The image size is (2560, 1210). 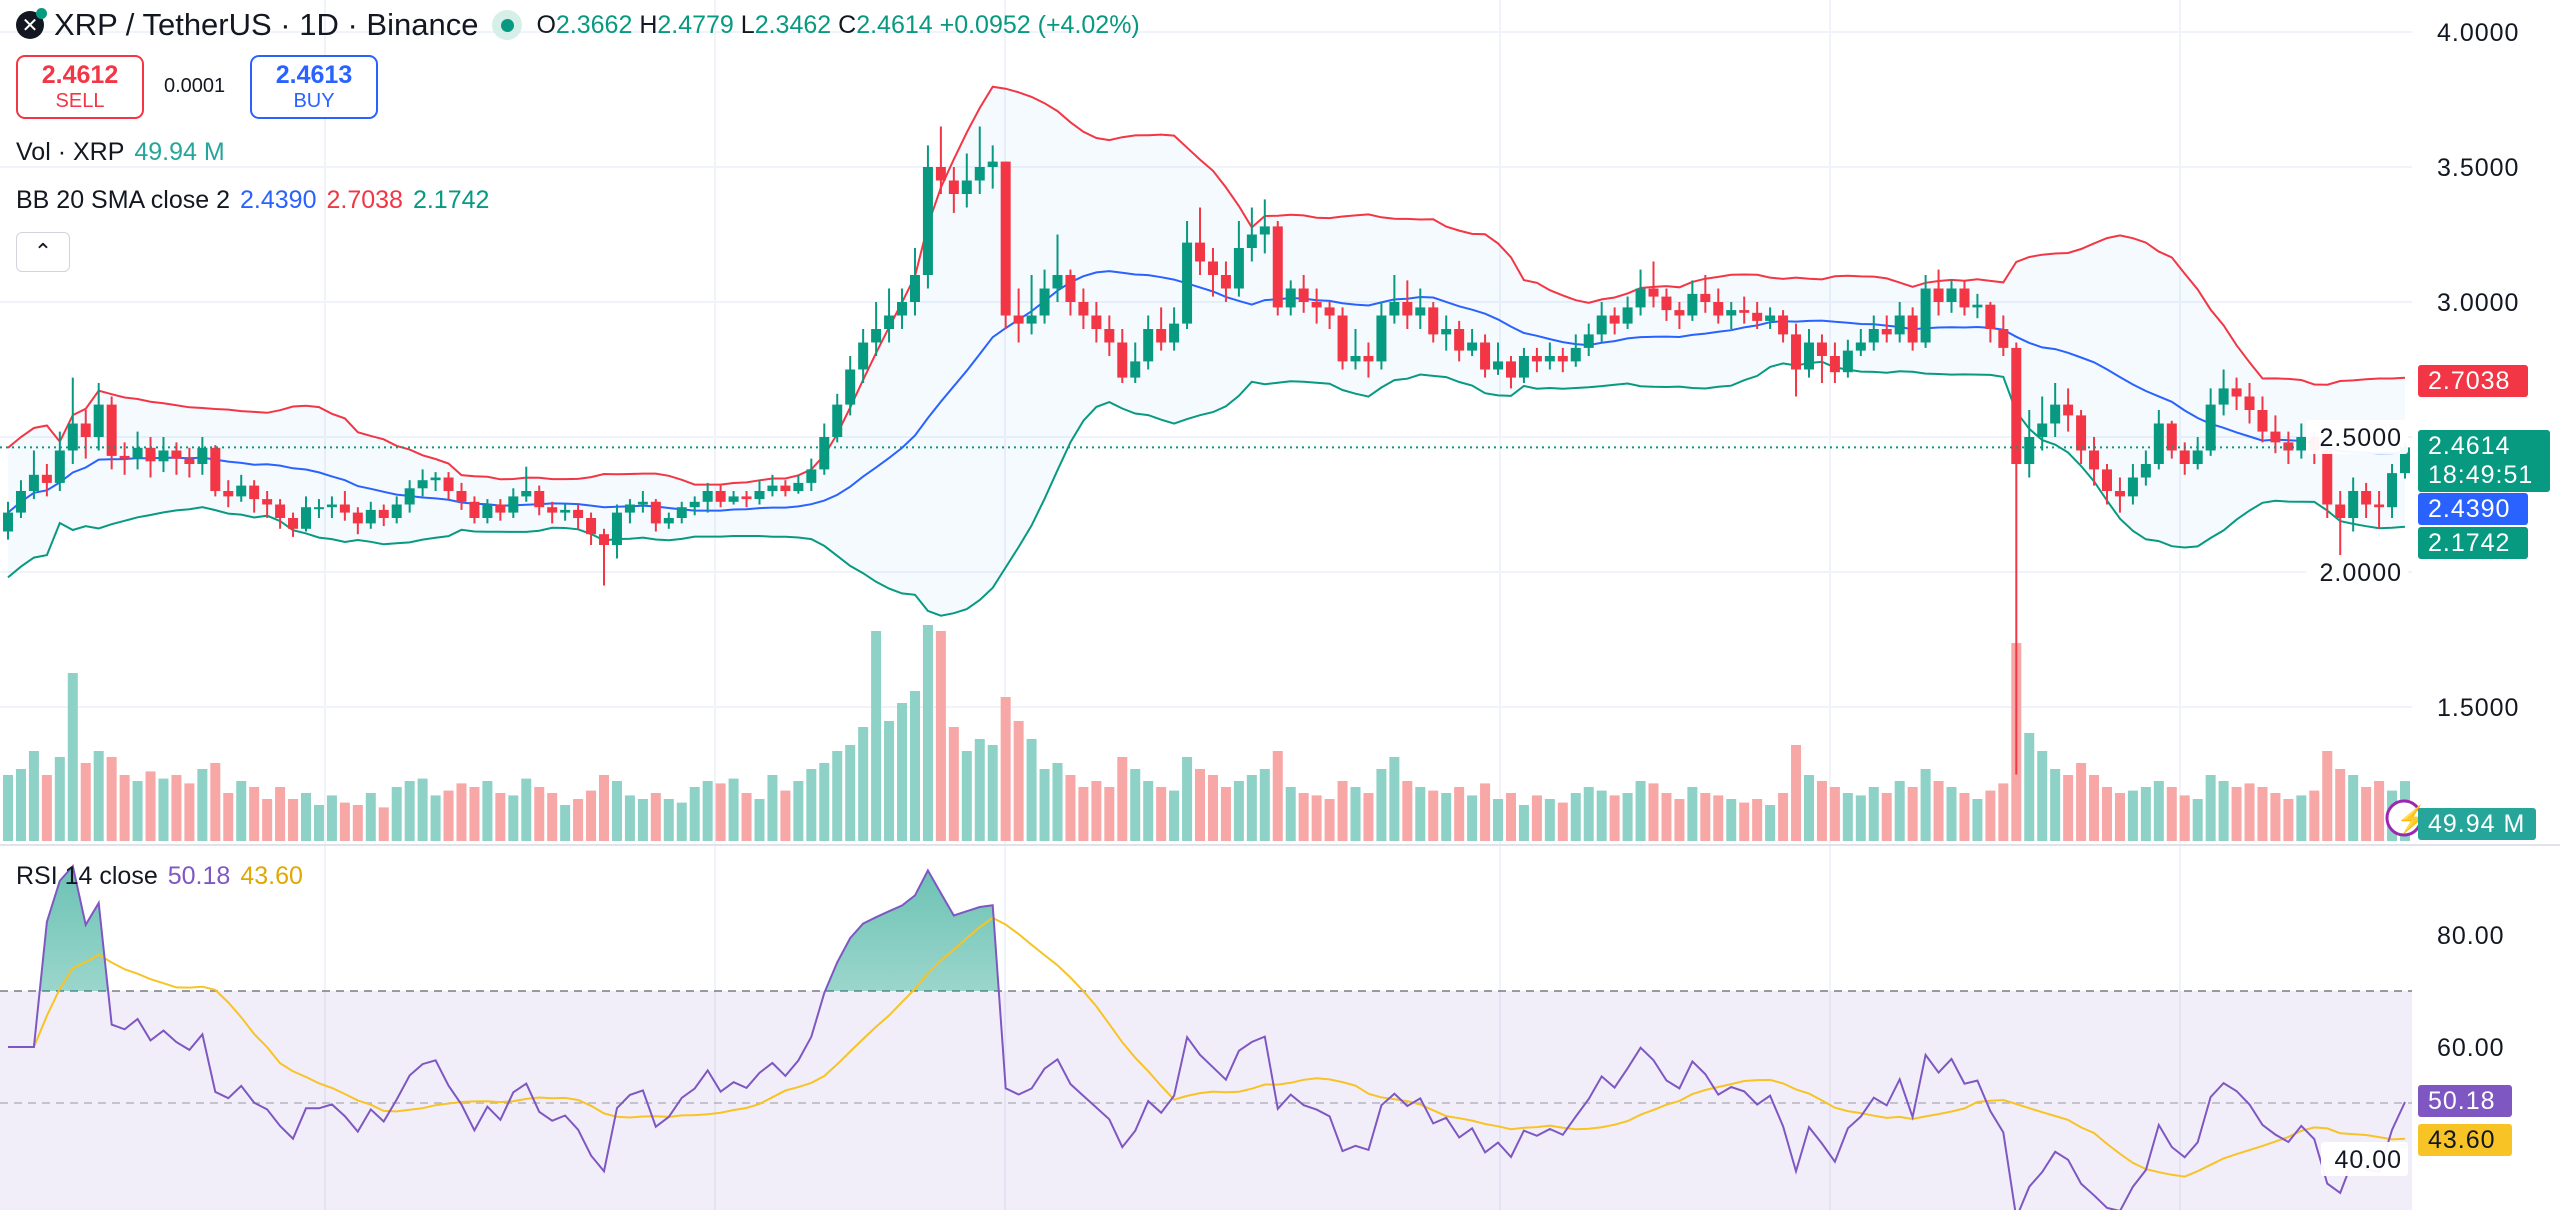 I want to click on price-tick-label-chip, so click(x=2357, y=437).